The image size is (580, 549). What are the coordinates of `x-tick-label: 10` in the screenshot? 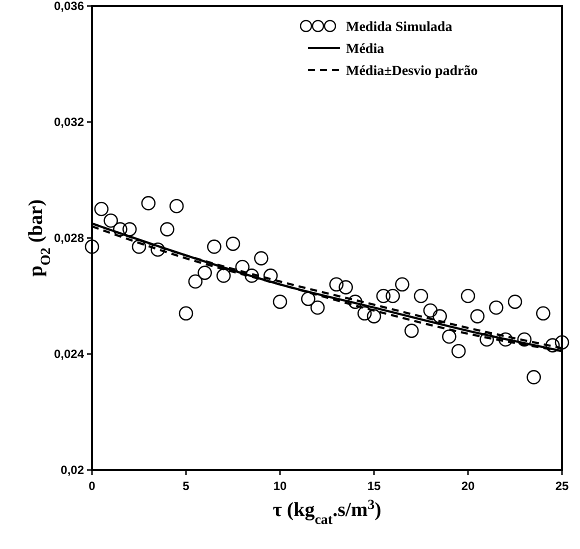 It's located at (280, 486).